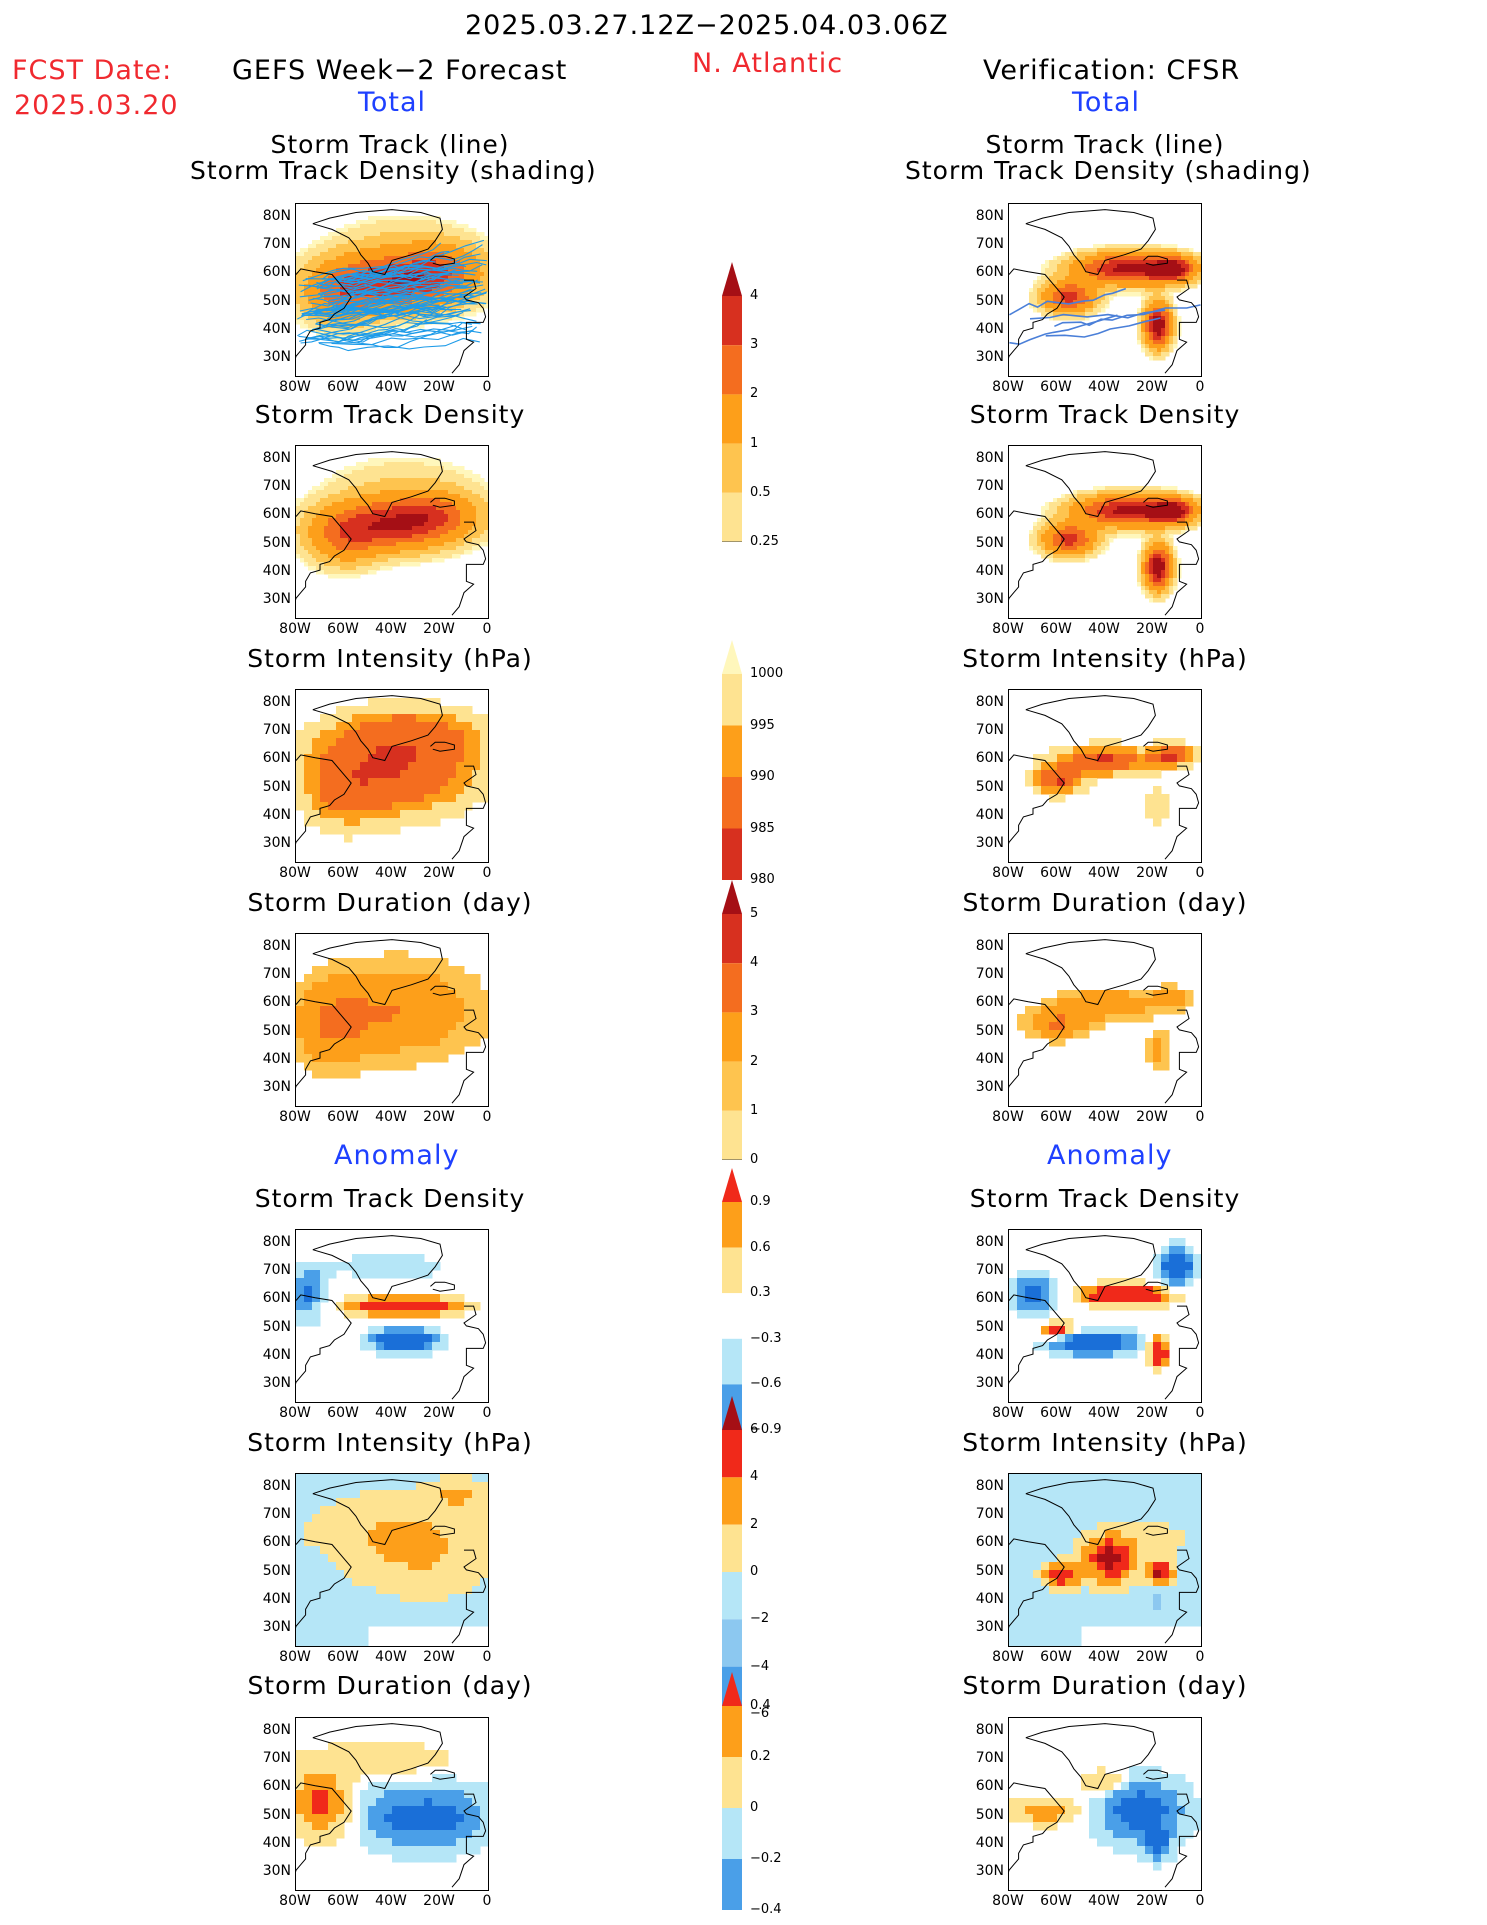 Image resolution: width=1487 pixels, height=1925 pixels. What do you see at coordinates (989, 758) in the screenshot?
I see `lat-tick-label: 60N` at bounding box center [989, 758].